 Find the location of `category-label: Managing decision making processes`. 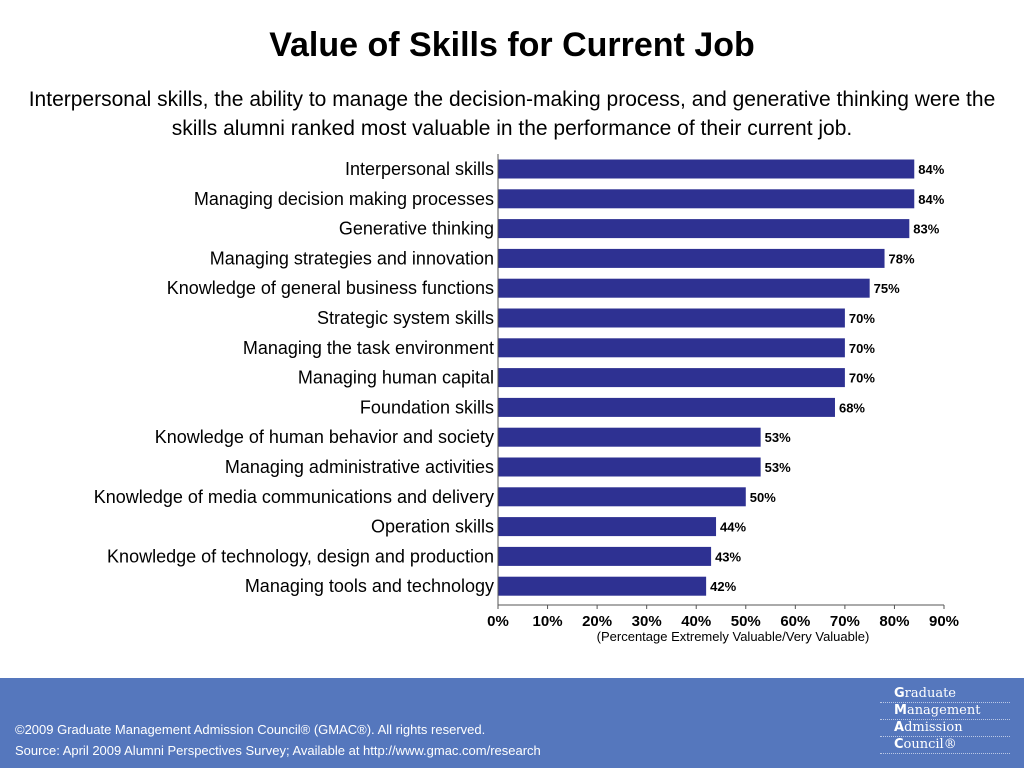

category-label: Managing decision making processes is located at coordinates (344, 199).